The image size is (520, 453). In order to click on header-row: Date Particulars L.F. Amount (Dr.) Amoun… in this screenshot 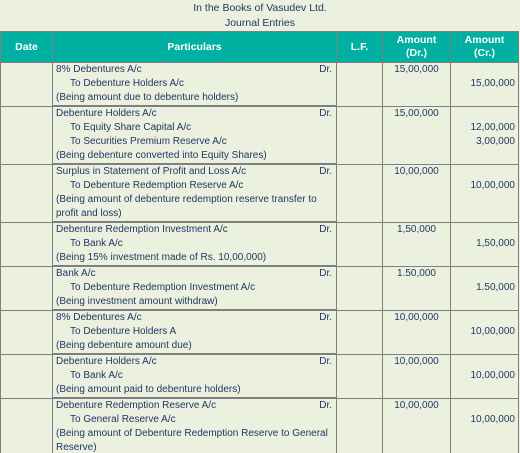, I will do `click(259, 47)`.